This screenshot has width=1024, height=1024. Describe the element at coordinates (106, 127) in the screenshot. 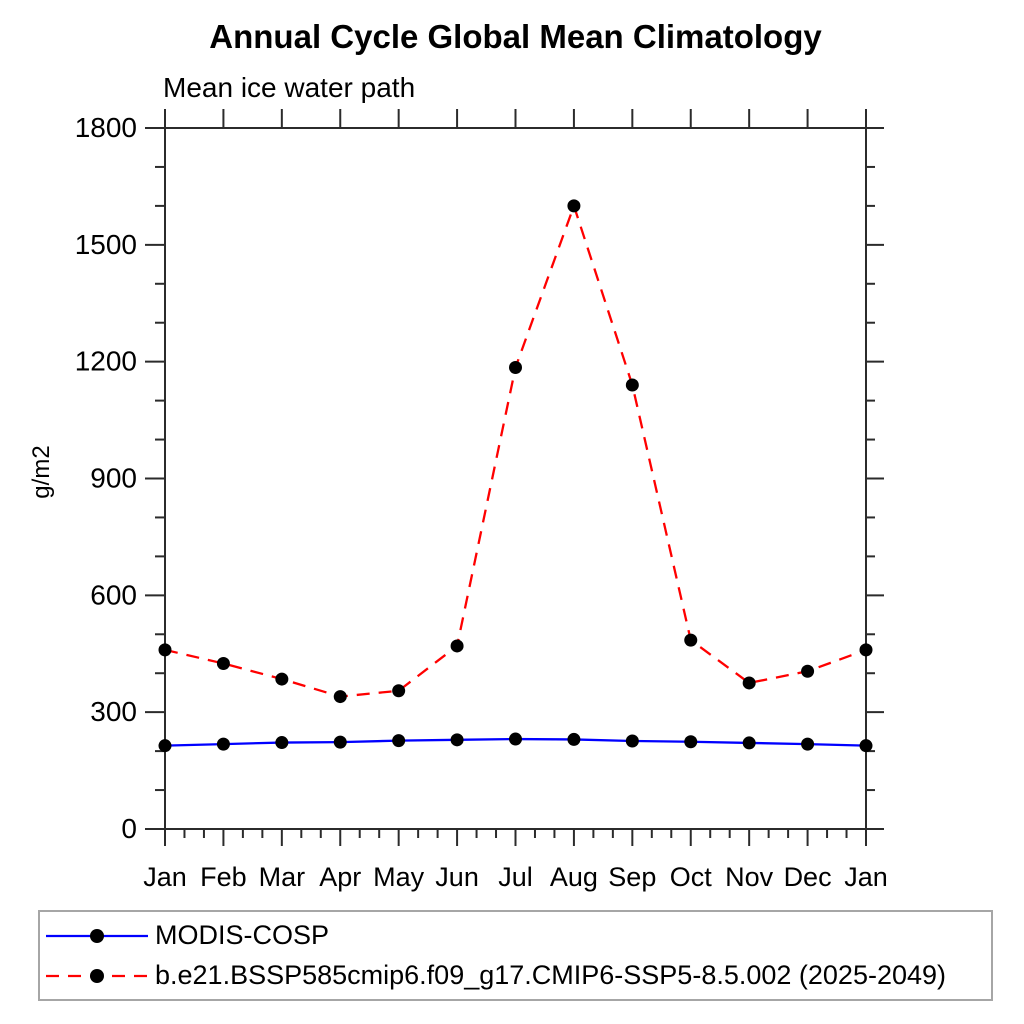

I see `y-tick-label: 1800` at that location.